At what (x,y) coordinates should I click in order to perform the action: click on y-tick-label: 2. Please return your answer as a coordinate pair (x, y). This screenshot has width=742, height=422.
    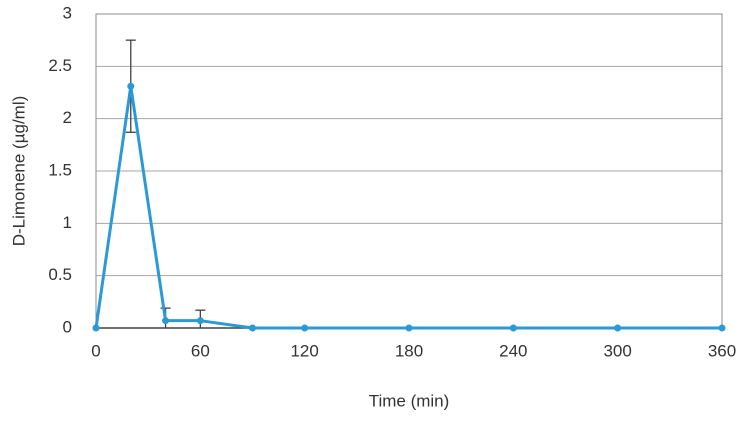
    Looking at the image, I should click on (67, 117).